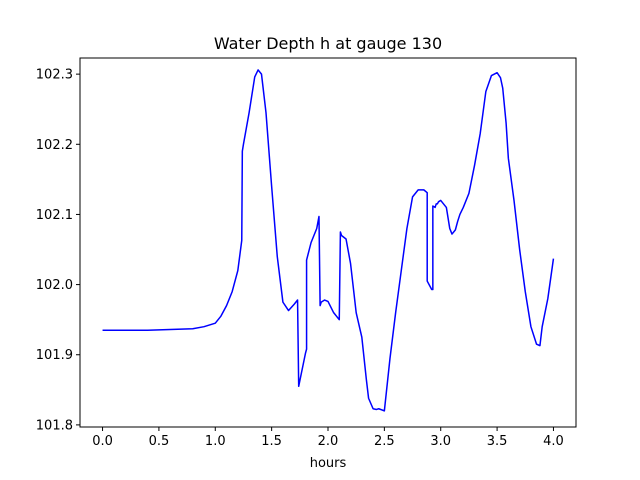  What do you see at coordinates (553, 441) in the screenshot?
I see `x-tick-label: 4.0` at bounding box center [553, 441].